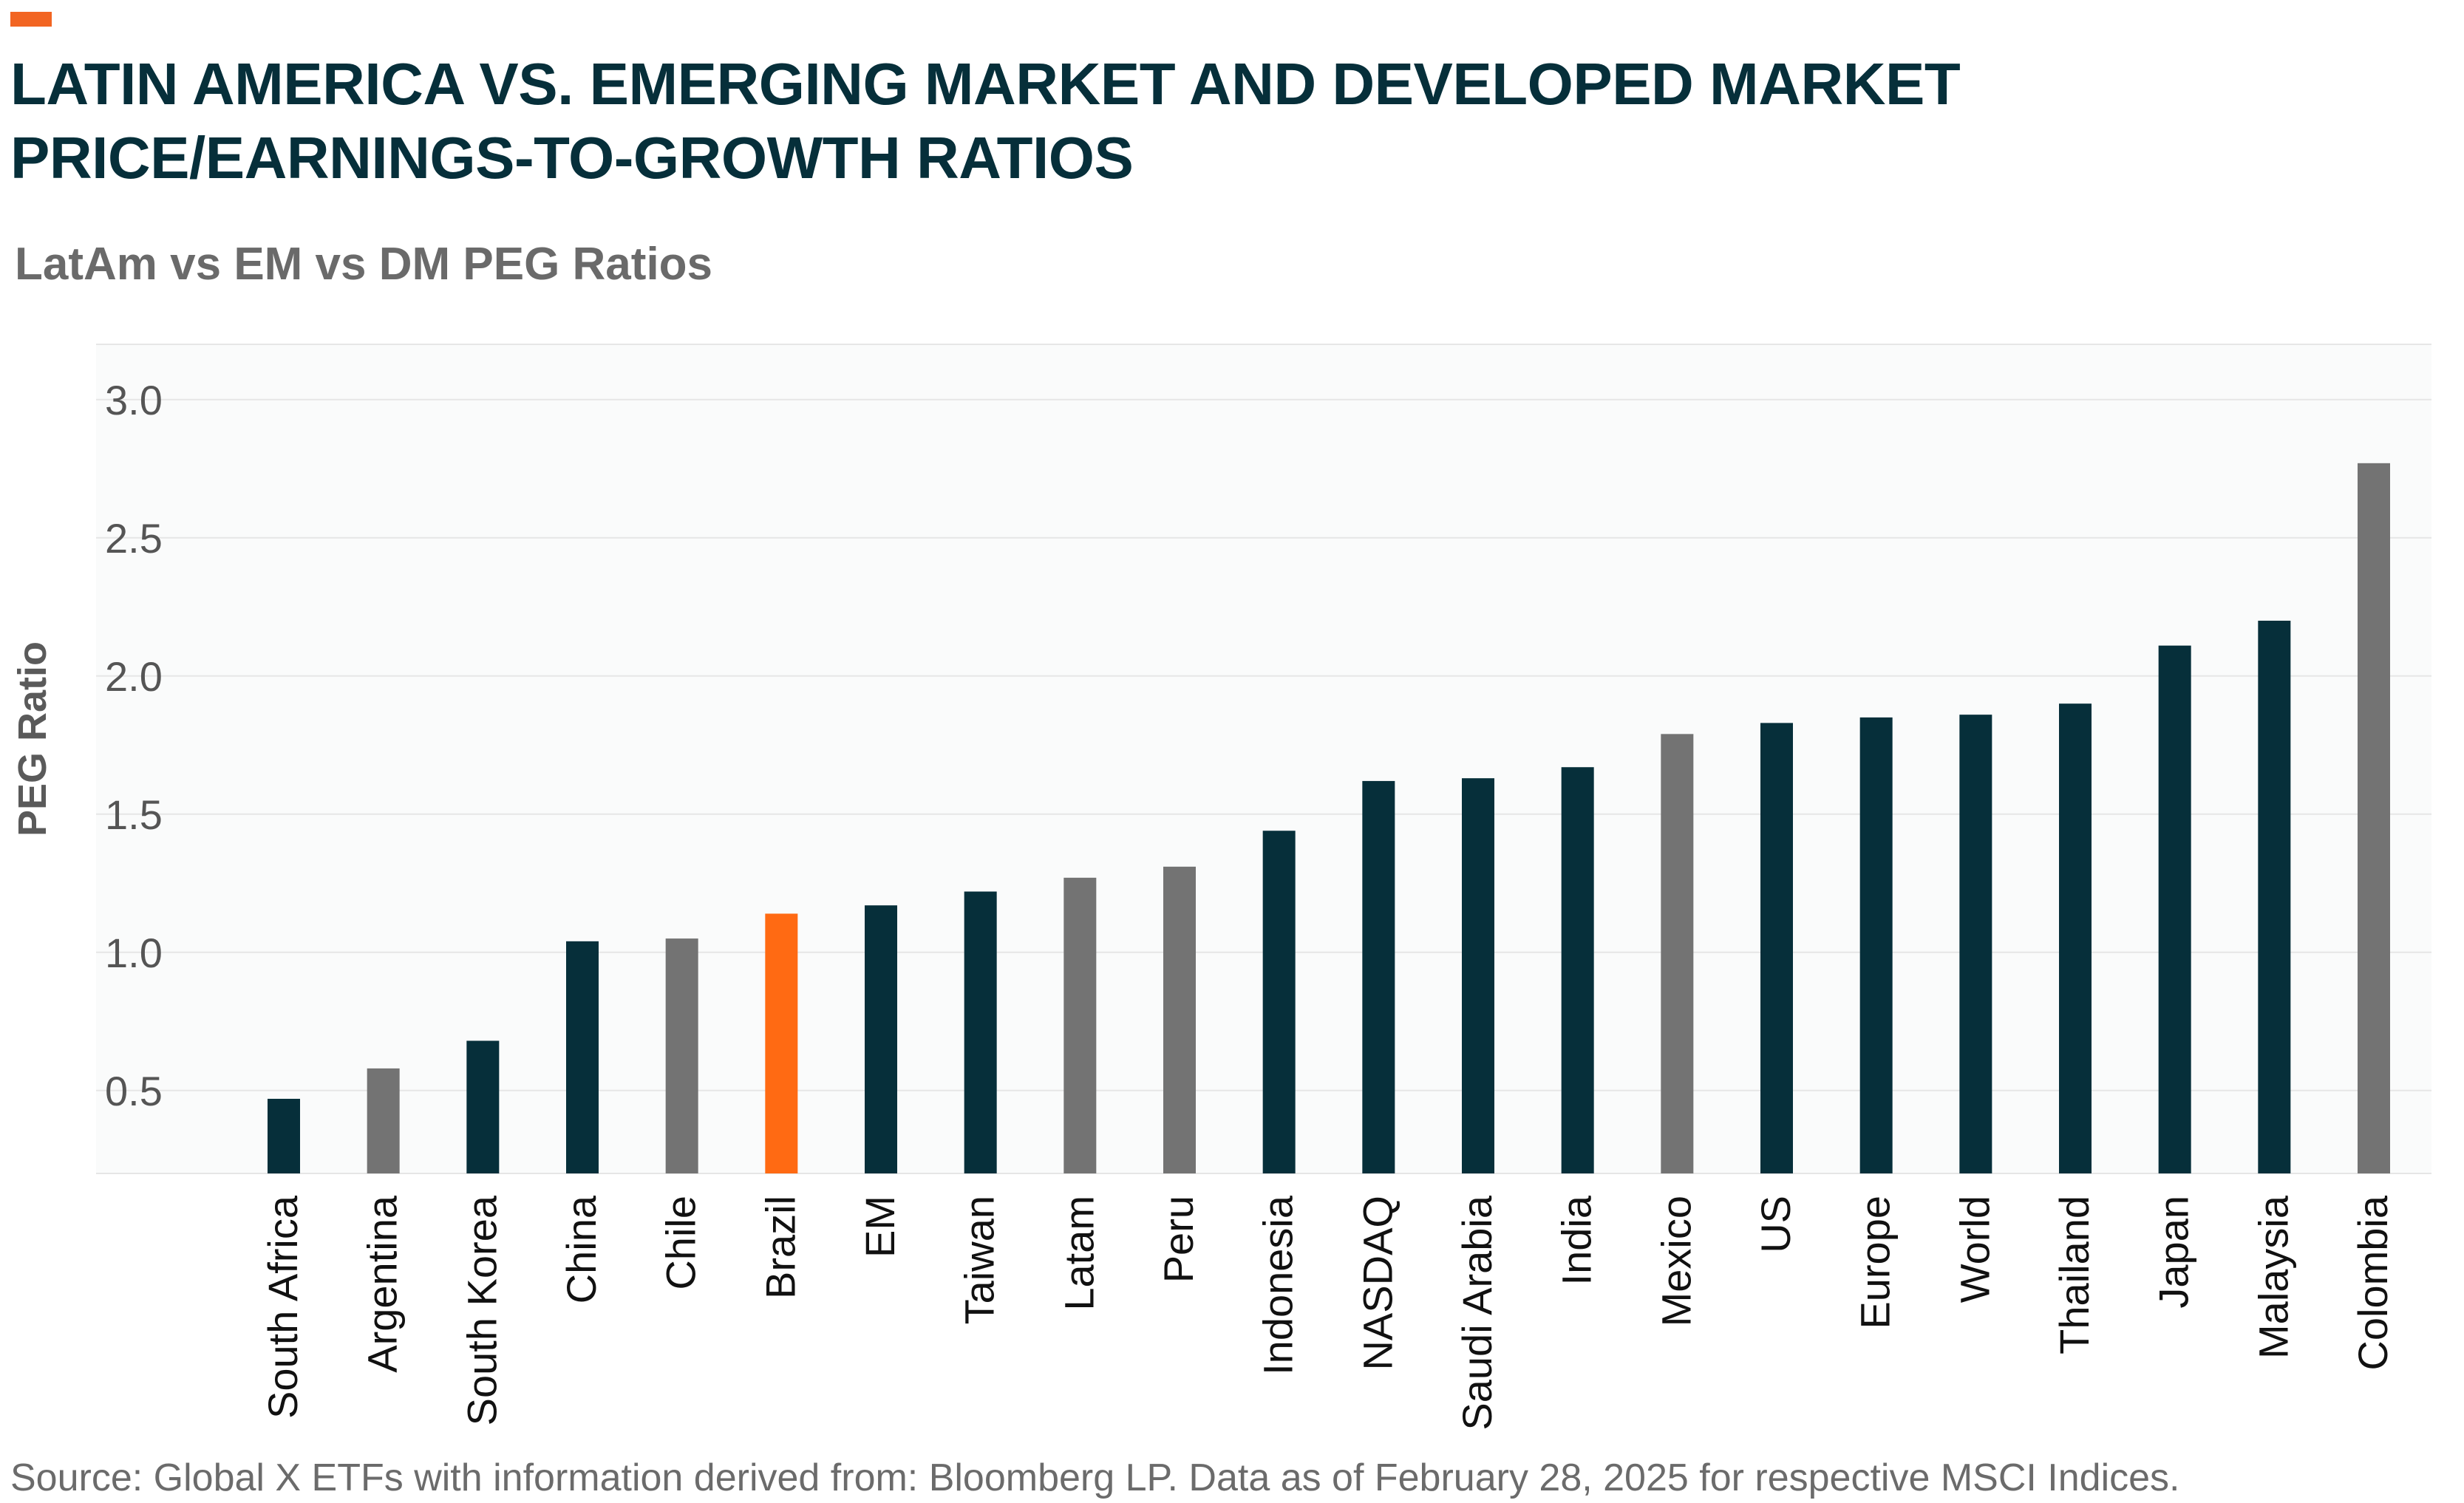 Image resolution: width=2464 pixels, height=1503 pixels. What do you see at coordinates (980, 1260) in the screenshot?
I see `x-category-label: Taiwan` at bounding box center [980, 1260].